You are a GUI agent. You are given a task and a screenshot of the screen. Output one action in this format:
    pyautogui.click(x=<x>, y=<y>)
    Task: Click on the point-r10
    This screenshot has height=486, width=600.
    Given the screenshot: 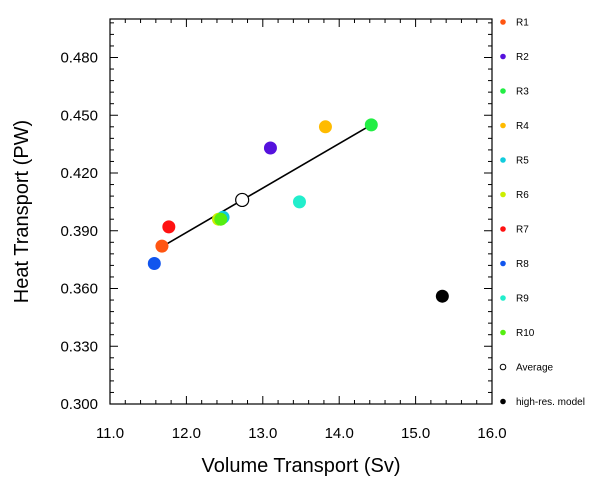 What is the action you would take?
    pyautogui.click(x=221, y=219)
    